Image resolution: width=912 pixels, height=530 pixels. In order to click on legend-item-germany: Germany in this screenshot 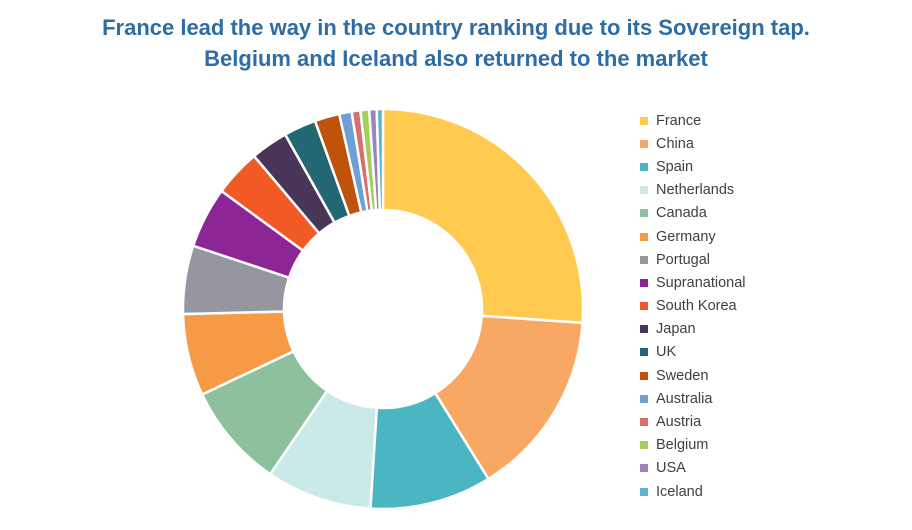, I will do `click(693, 236)`.